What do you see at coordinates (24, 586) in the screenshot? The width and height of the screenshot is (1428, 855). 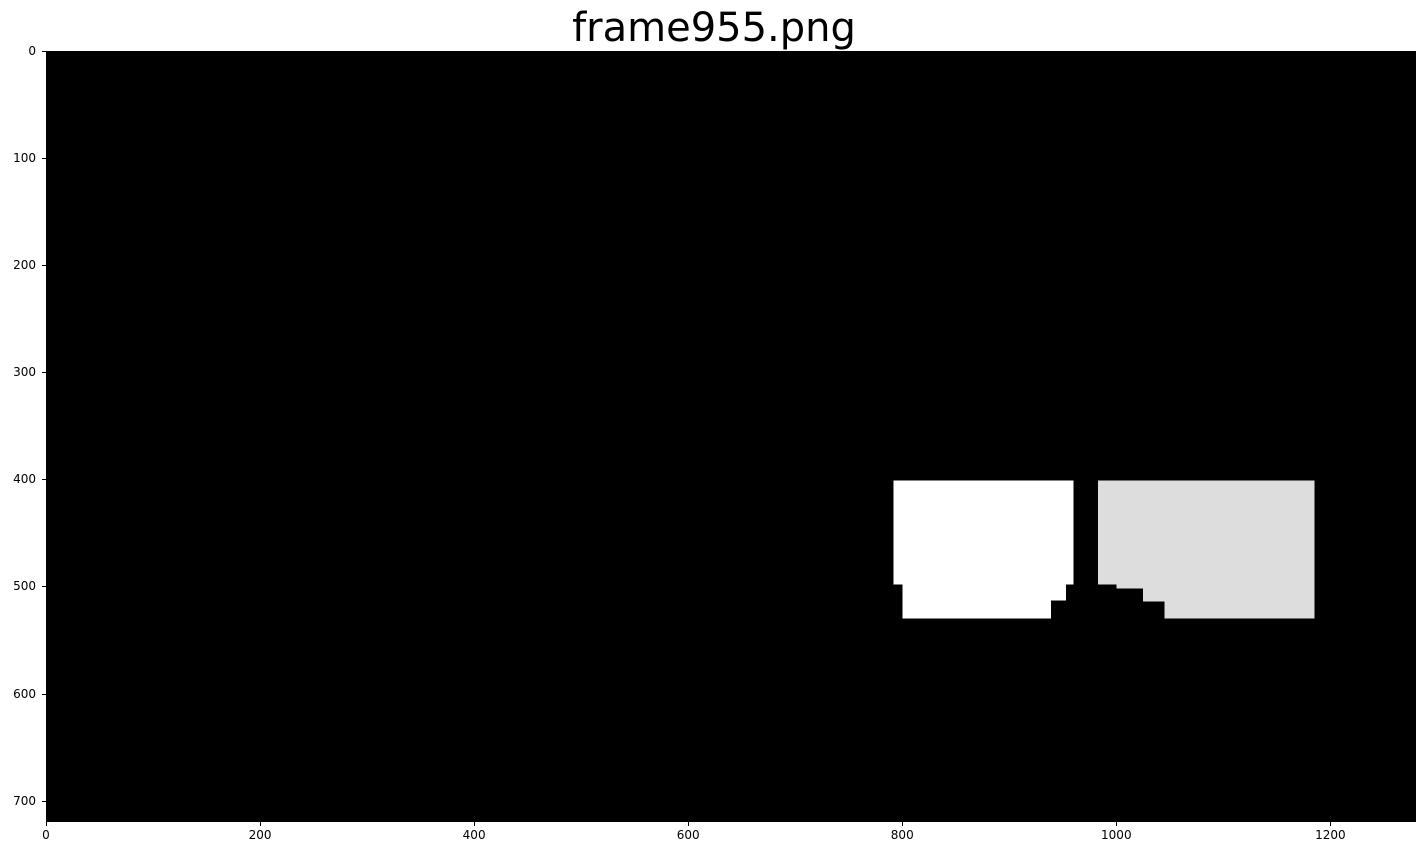 I see `y-tick-label: 500` at bounding box center [24, 586].